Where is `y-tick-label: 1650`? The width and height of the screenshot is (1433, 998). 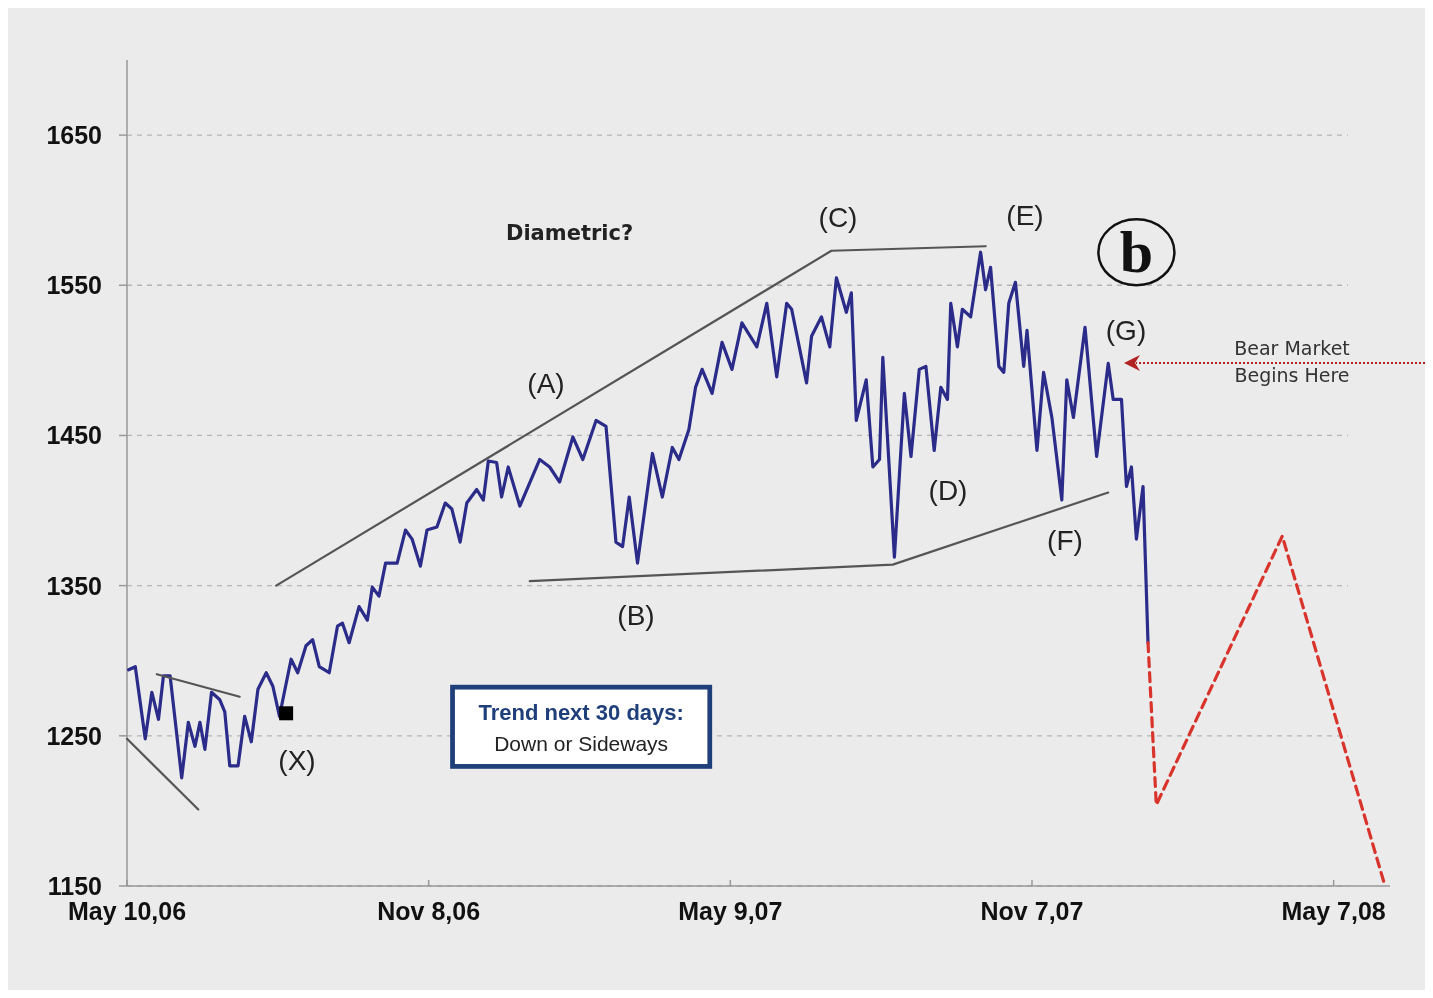 y-tick-label: 1650 is located at coordinates (74, 135).